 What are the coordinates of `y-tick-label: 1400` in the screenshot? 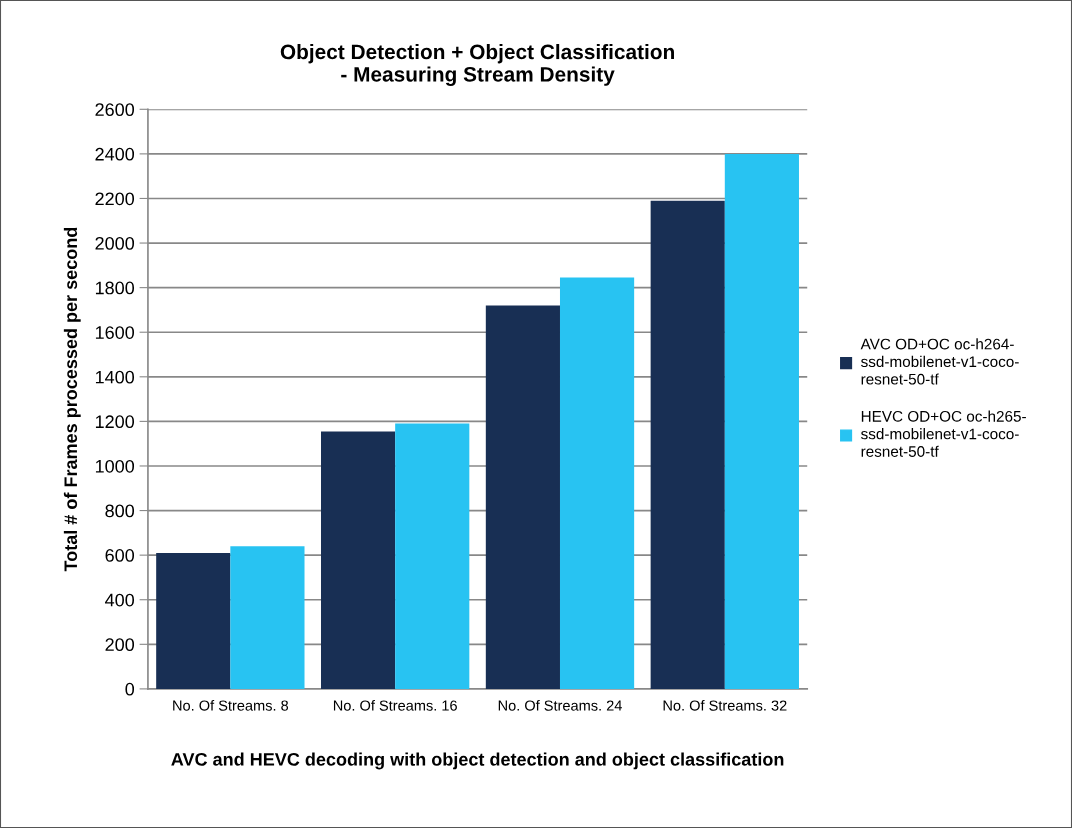 It's located at (115, 377).